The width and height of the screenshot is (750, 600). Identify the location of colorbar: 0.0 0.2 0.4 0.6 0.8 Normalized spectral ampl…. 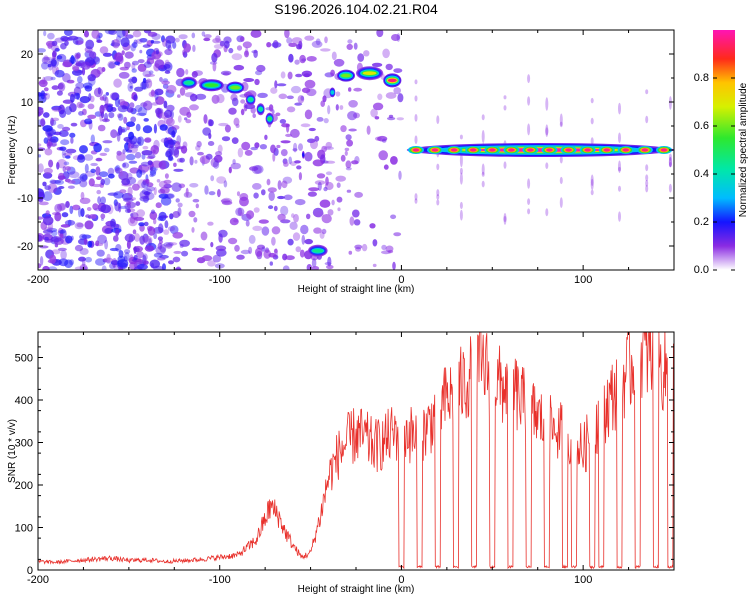
(721, 153).